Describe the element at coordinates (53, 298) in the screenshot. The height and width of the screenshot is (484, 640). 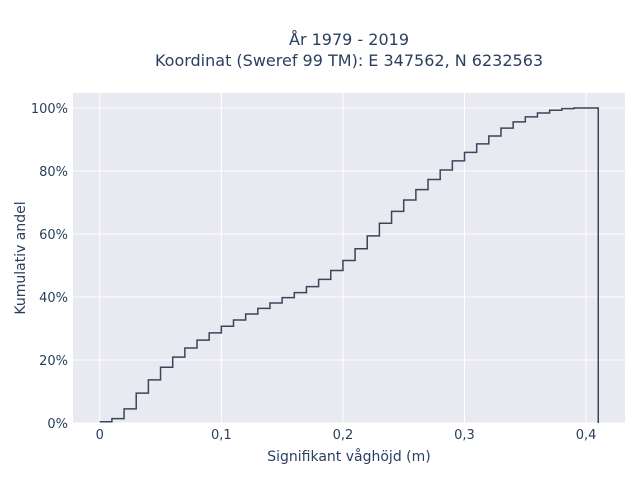
I see `y-tick-label: 40%` at that location.